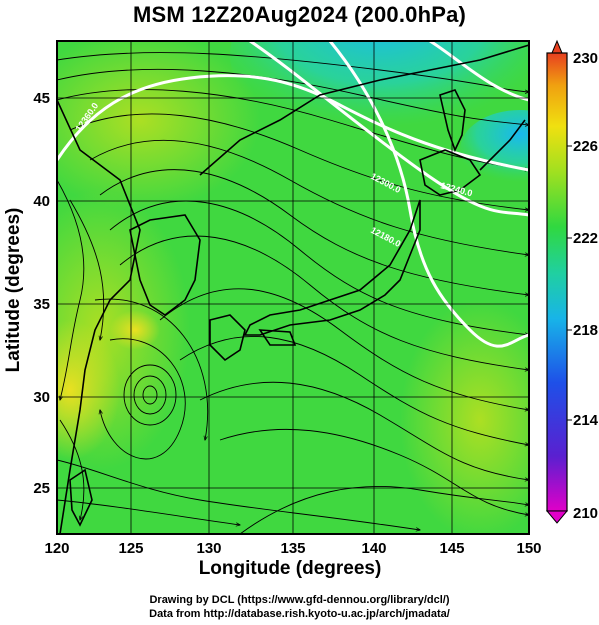  I want to click on colorbar-label: 222, so click(585, 238).